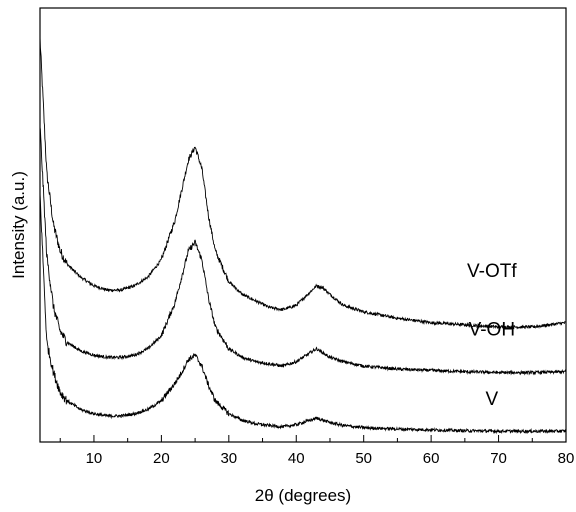  What do you see at coordinates (566, 458) in the screenshot?
I see `x-tick-label: 80` at bounding box center [566, 458].